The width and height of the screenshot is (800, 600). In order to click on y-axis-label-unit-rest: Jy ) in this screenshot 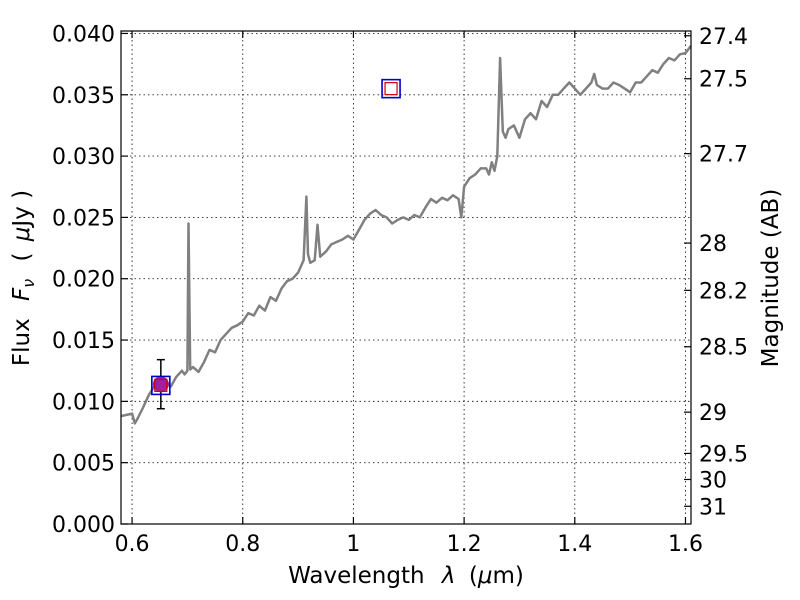, I will do `click(22, 209)`.